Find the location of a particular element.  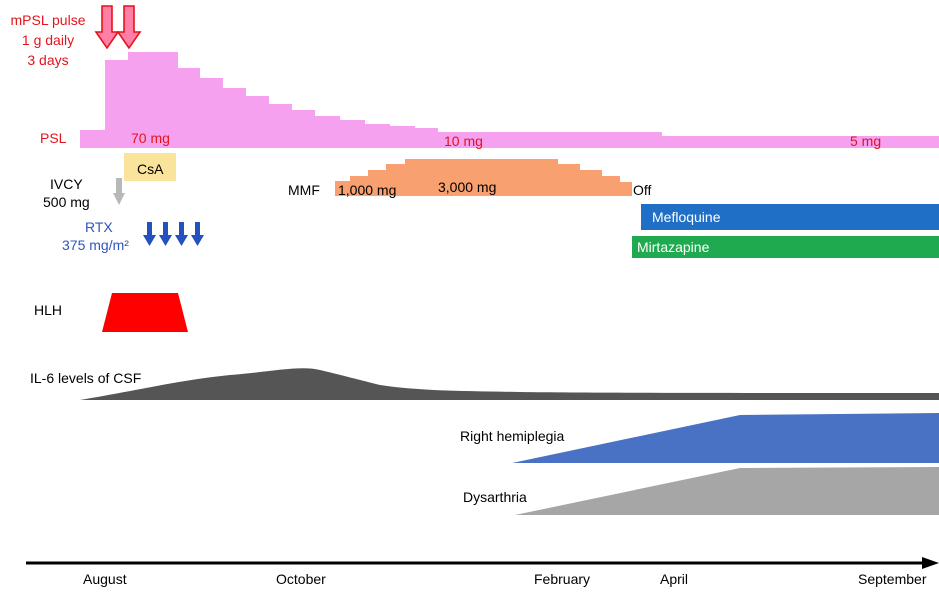

ivcy-label-line1: IVCY is located at coordinates (66, 184).